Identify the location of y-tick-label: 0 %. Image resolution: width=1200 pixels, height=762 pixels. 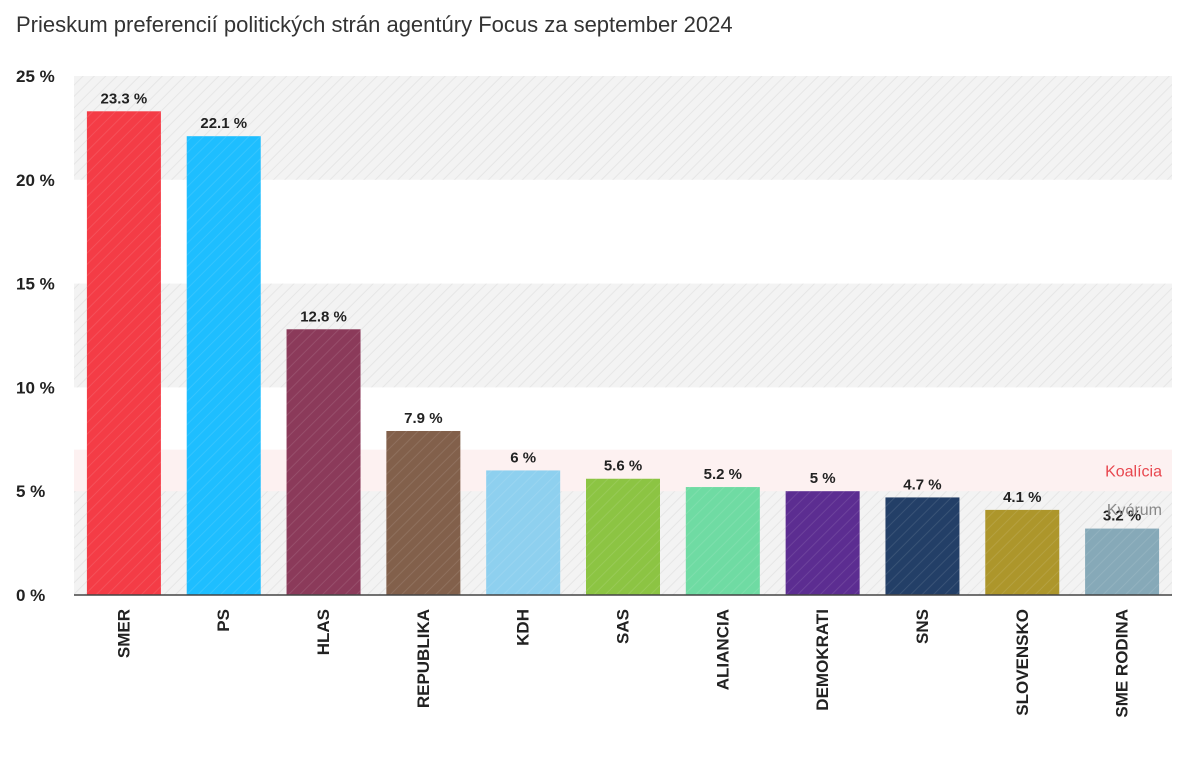
(30, 595).